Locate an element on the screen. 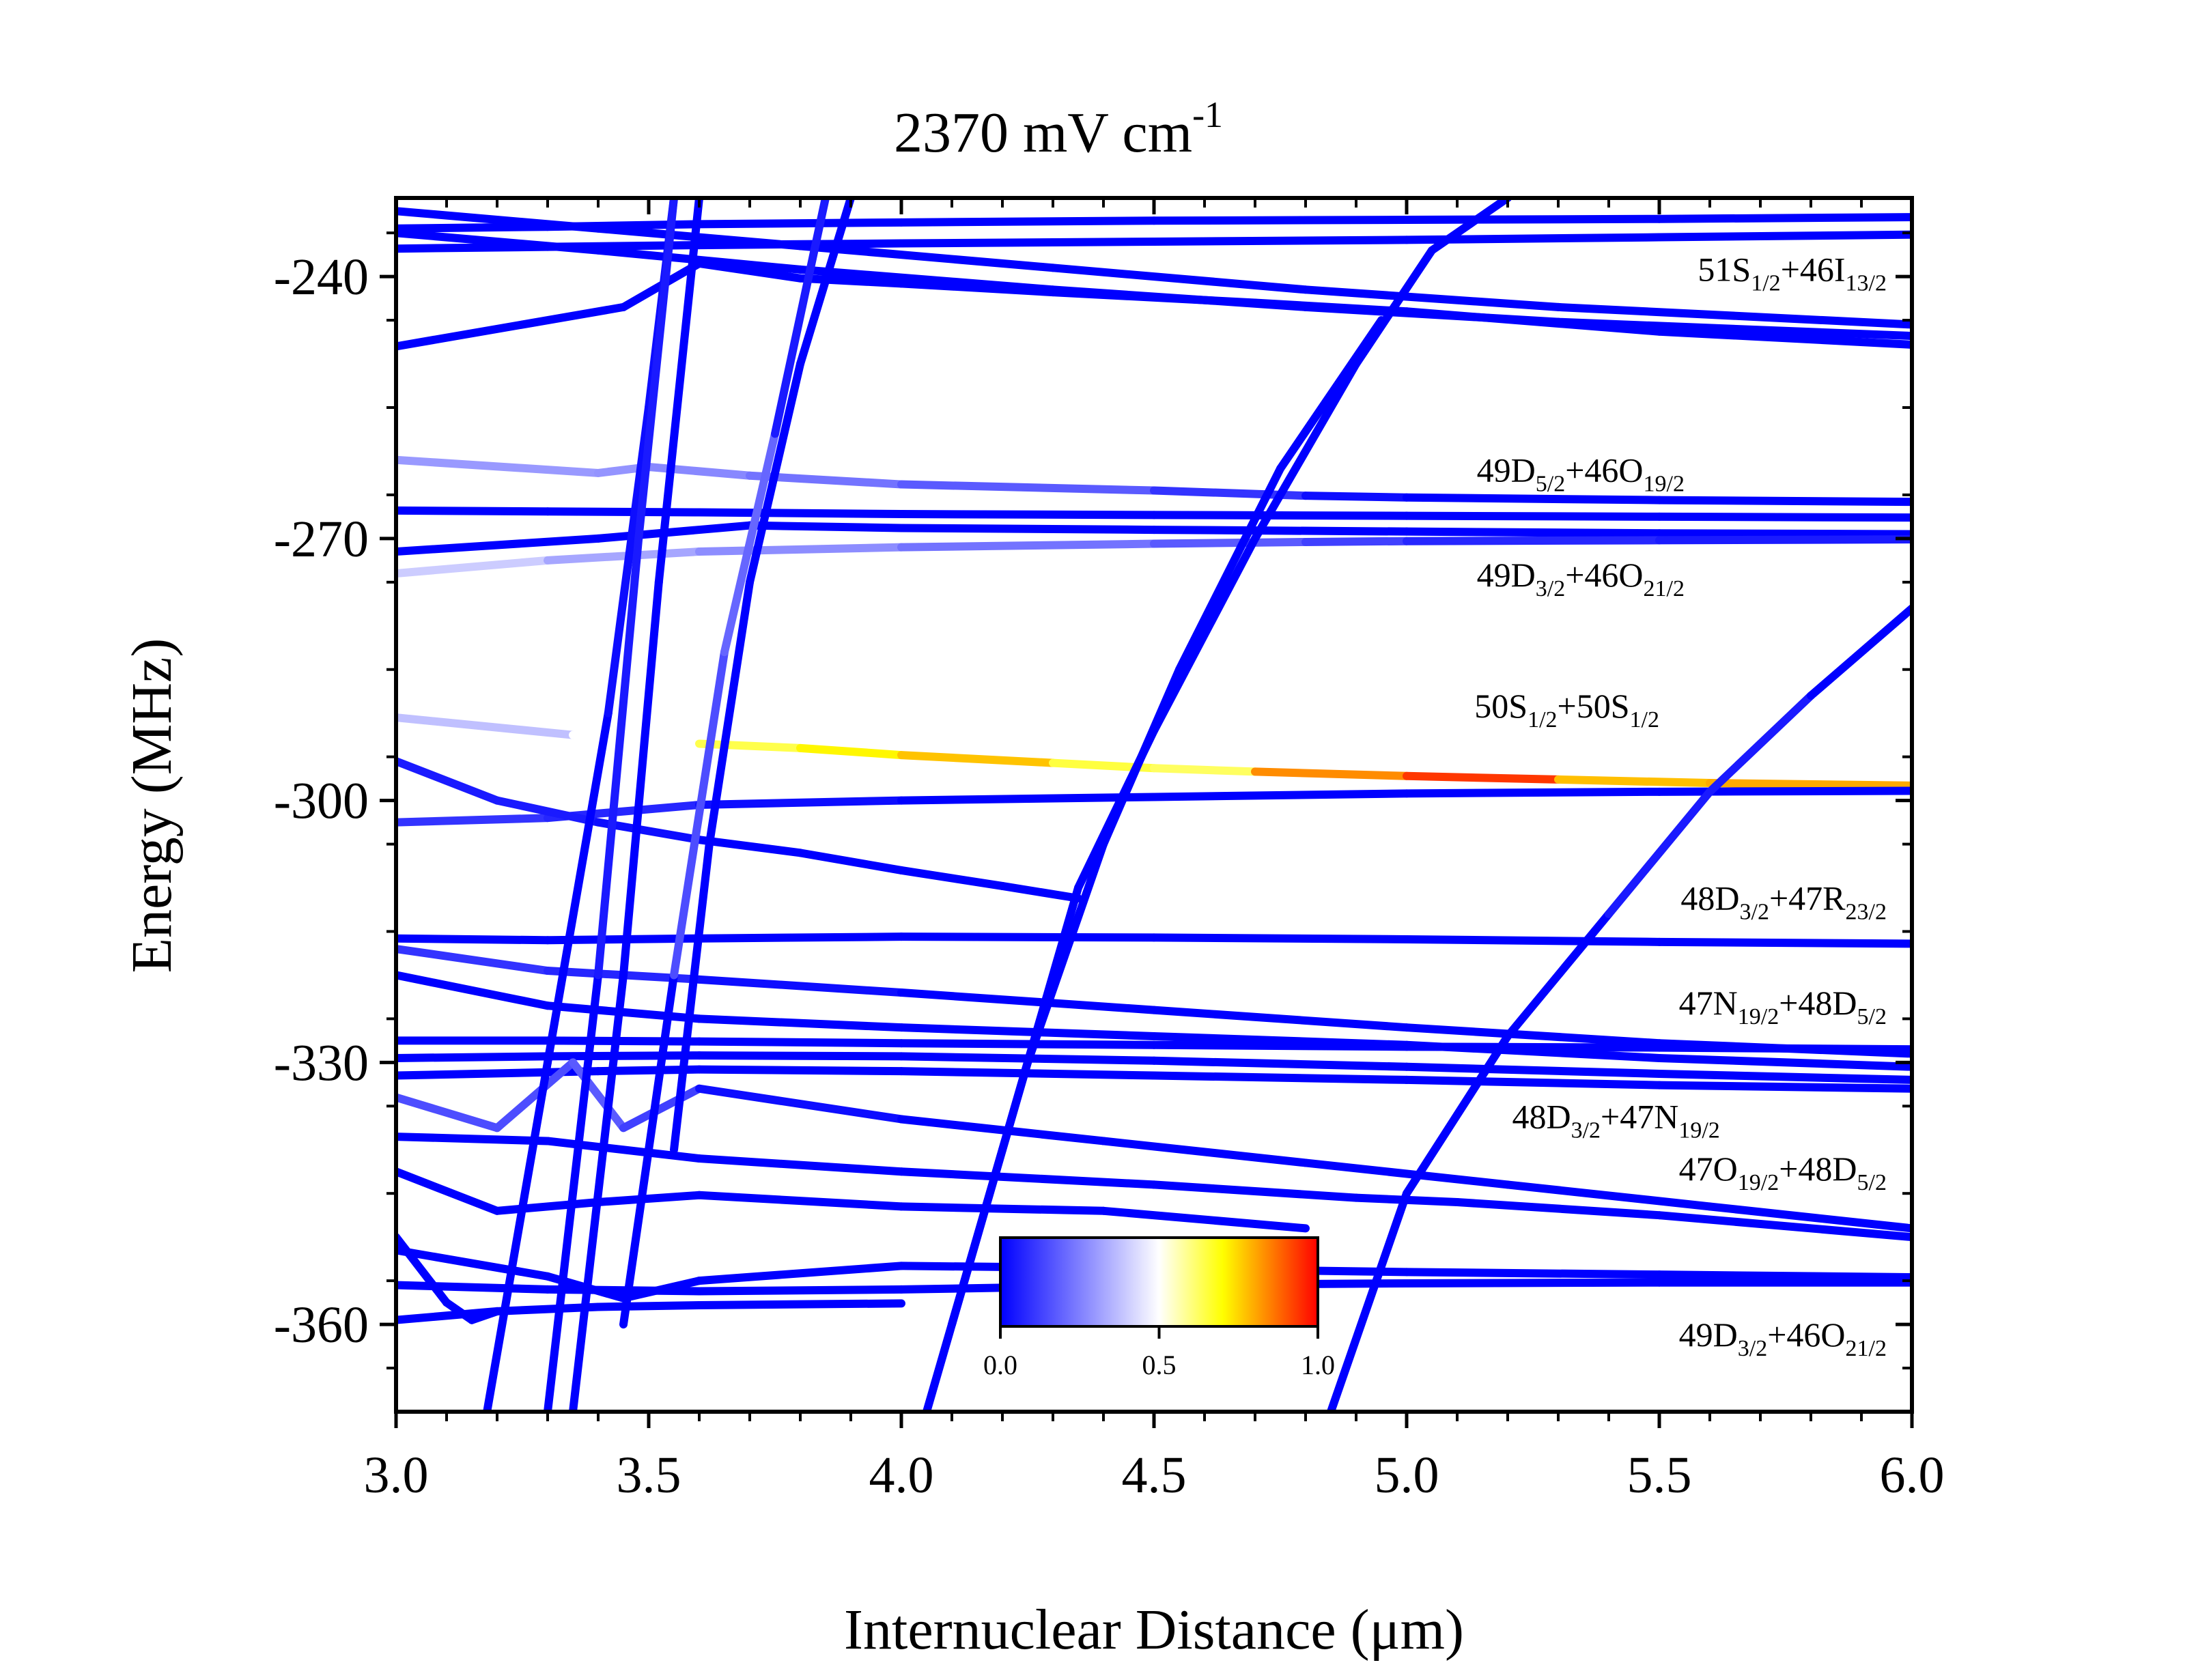  colorbar-gradient is located at coordinates (1159, 1282).